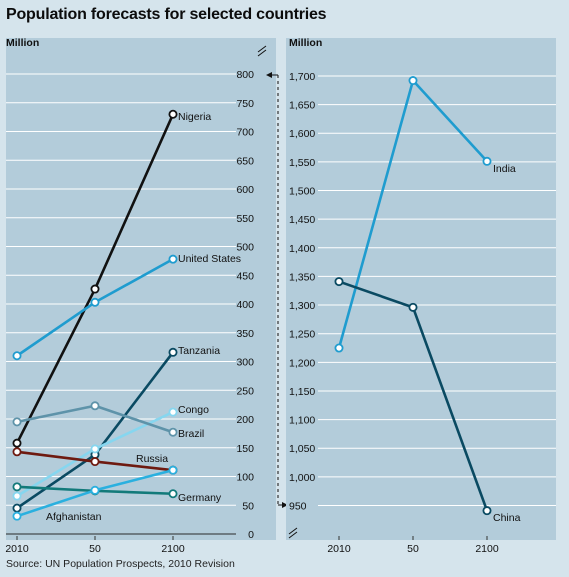 The image size is (569, 577). Describe the element at coordinates (245, 248) in the screenshot. I see `y-tick-label: 500` at that location.